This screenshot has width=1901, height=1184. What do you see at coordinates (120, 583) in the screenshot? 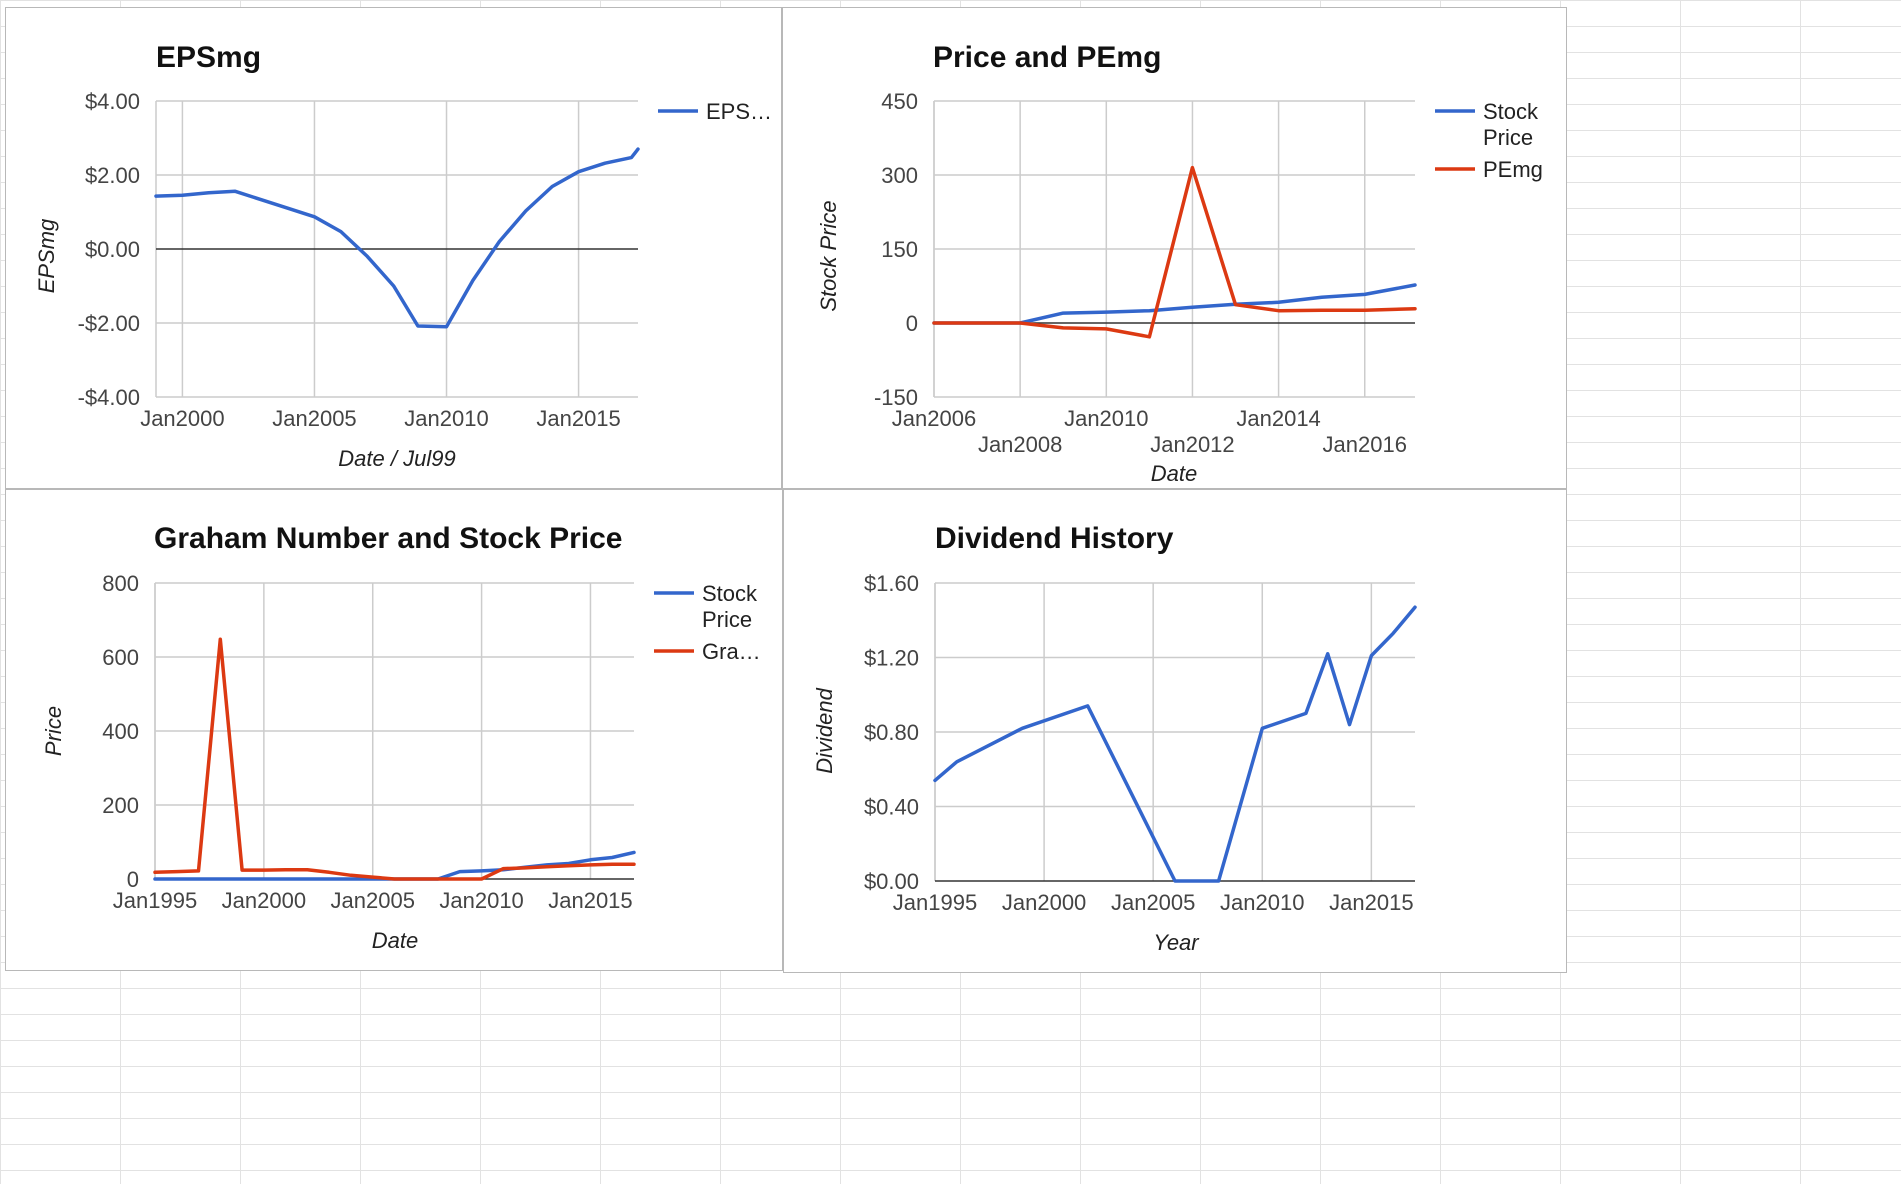
I see `y-tick-label: 800` at bounding box center [120, 583].